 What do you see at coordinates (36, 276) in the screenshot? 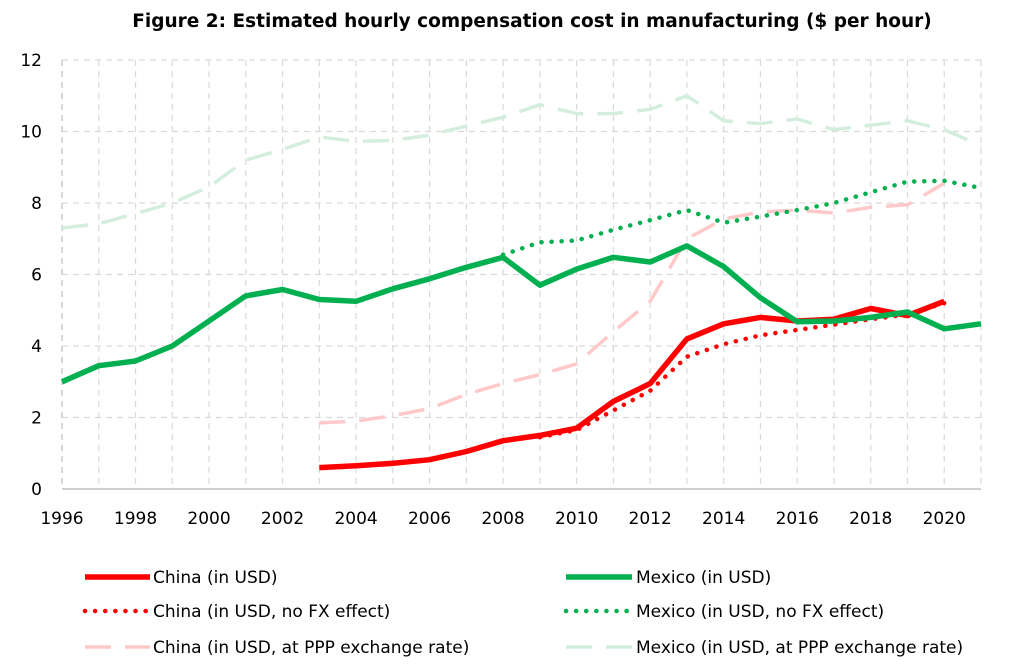
I see `y-tick-label: 6` at bounding box center [36, 276].